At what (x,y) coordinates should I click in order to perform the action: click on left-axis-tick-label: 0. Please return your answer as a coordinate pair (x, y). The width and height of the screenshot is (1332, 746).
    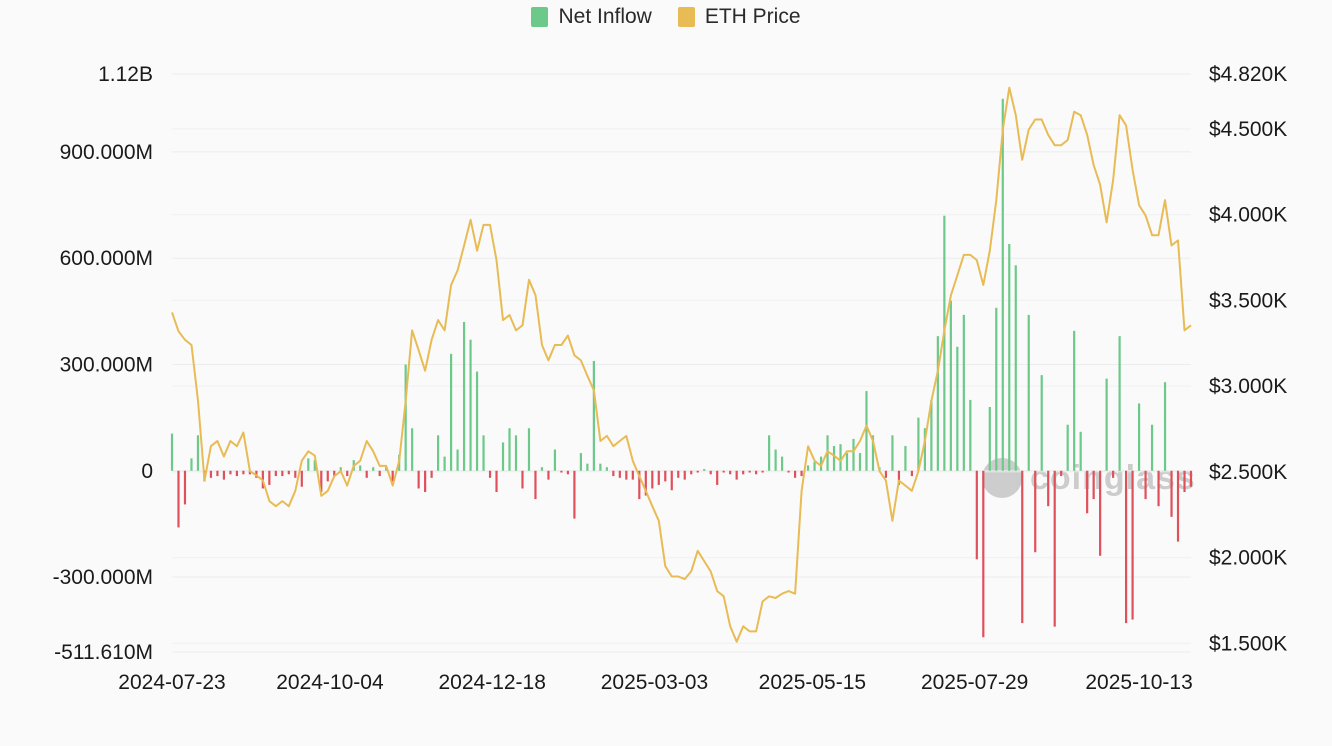
    Looking at the image, I should click on (147, 471).